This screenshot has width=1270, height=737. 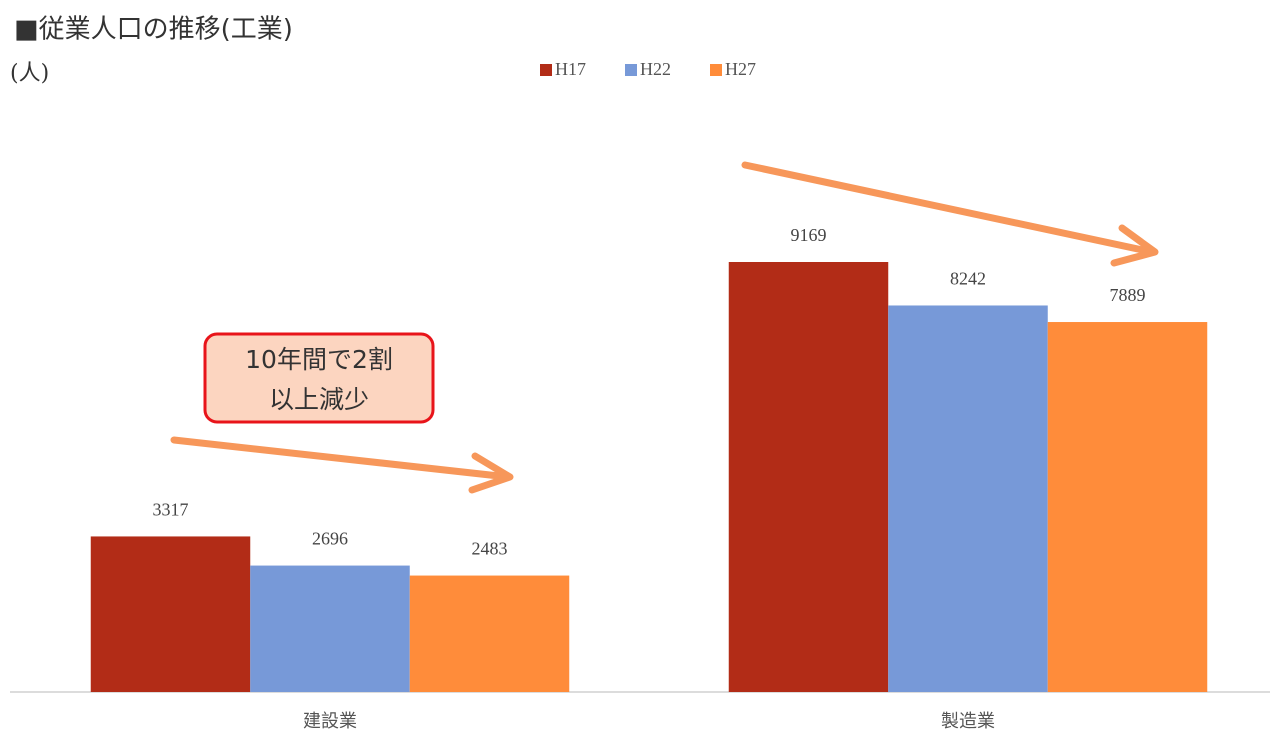 What do you see at coordinates (570, 69) in the screenshot?
I see `legend-label: H17` at bounding box center [570, 69].